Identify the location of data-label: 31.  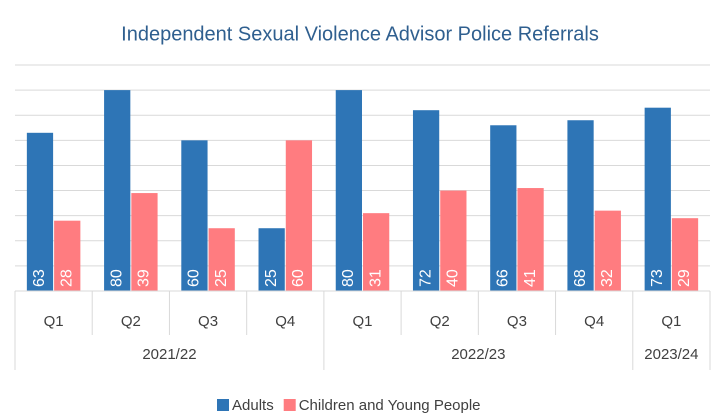
(375, 278).